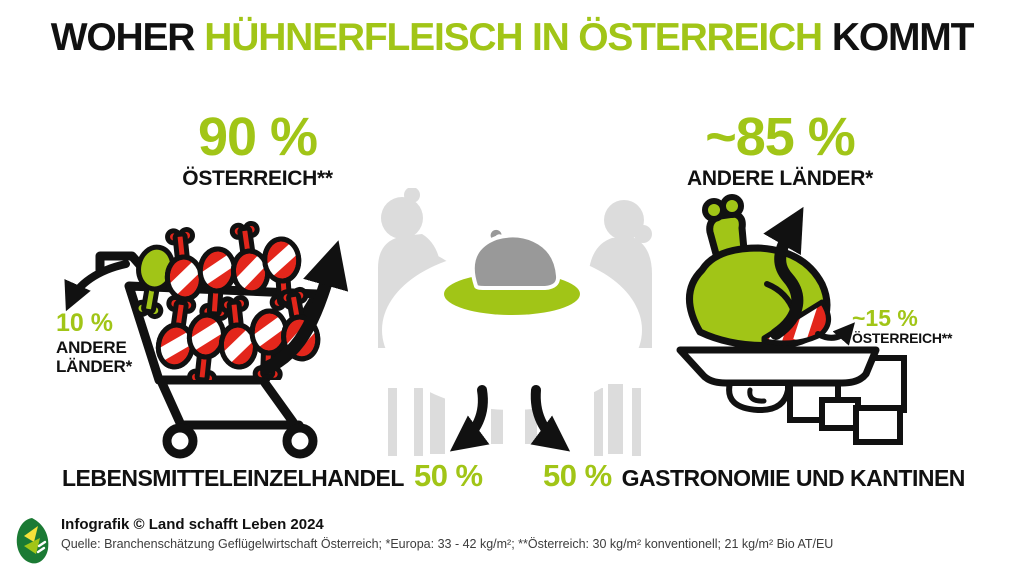  Describe the element at coordinates (32, 541) in the screenshot. I see `land-schafft-leben-logo` at that location.